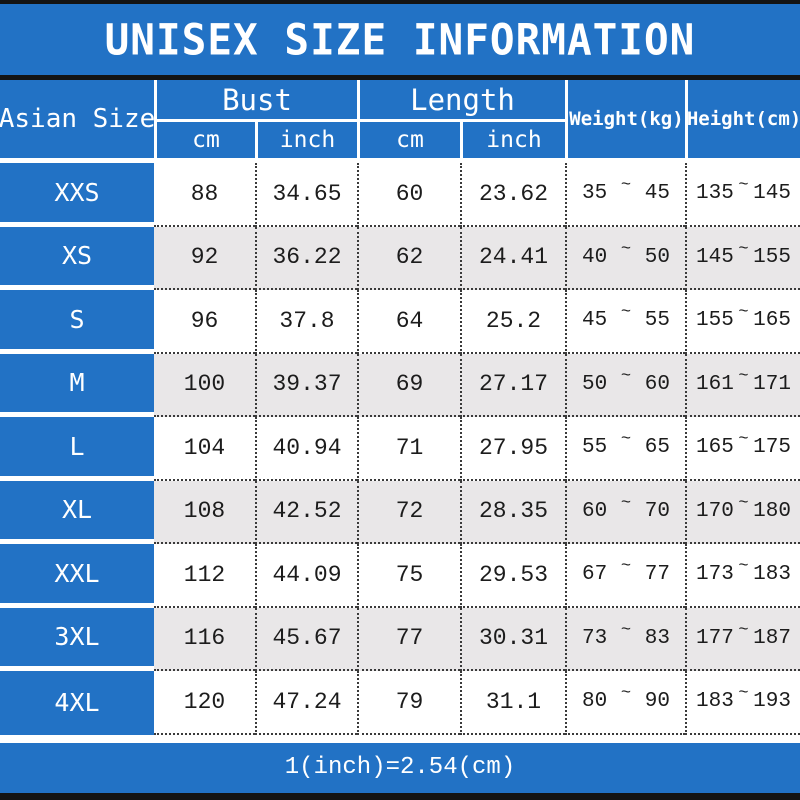 This screenshot has height=800, width=800. Describe the element at coordinates (204, 576) in the screenshot. I see `bust-cm-value: 112` at that location.